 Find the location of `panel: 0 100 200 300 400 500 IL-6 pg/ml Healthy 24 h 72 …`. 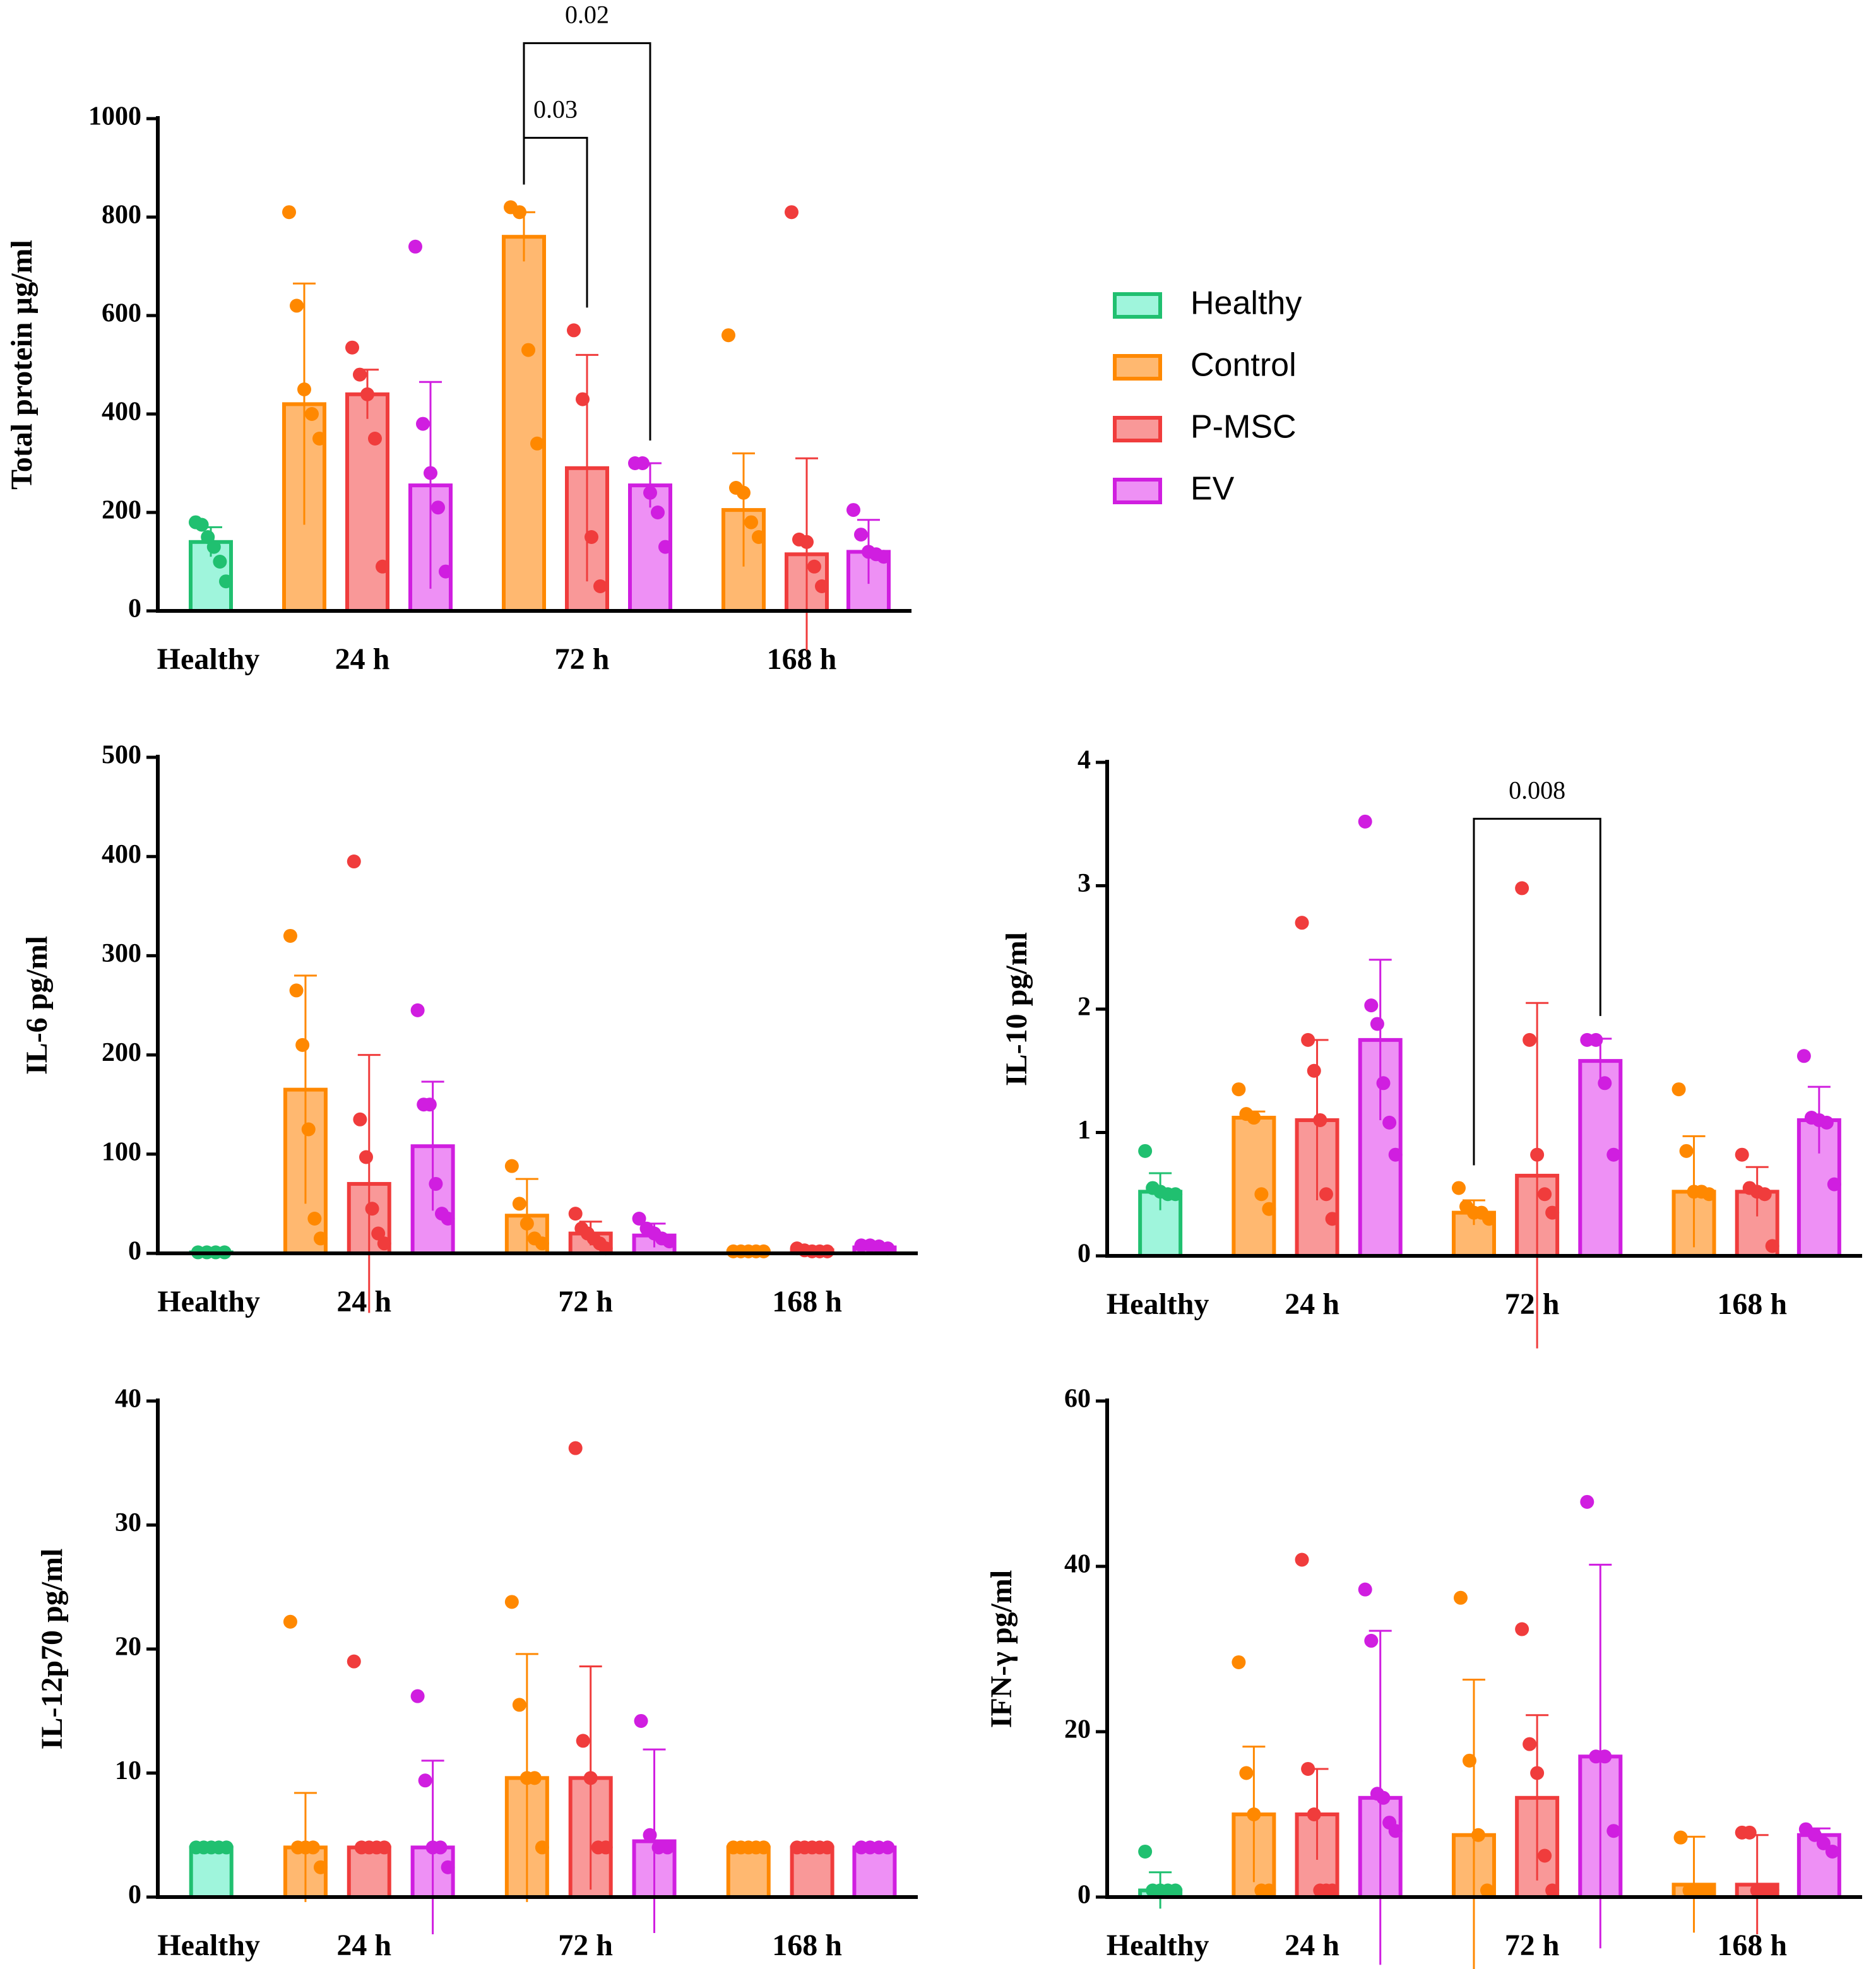

panel: 0 100 200 300 400 500 IL-6 pg/ml Healthy 24 h 72 … is located at coordinates (469, 1029).